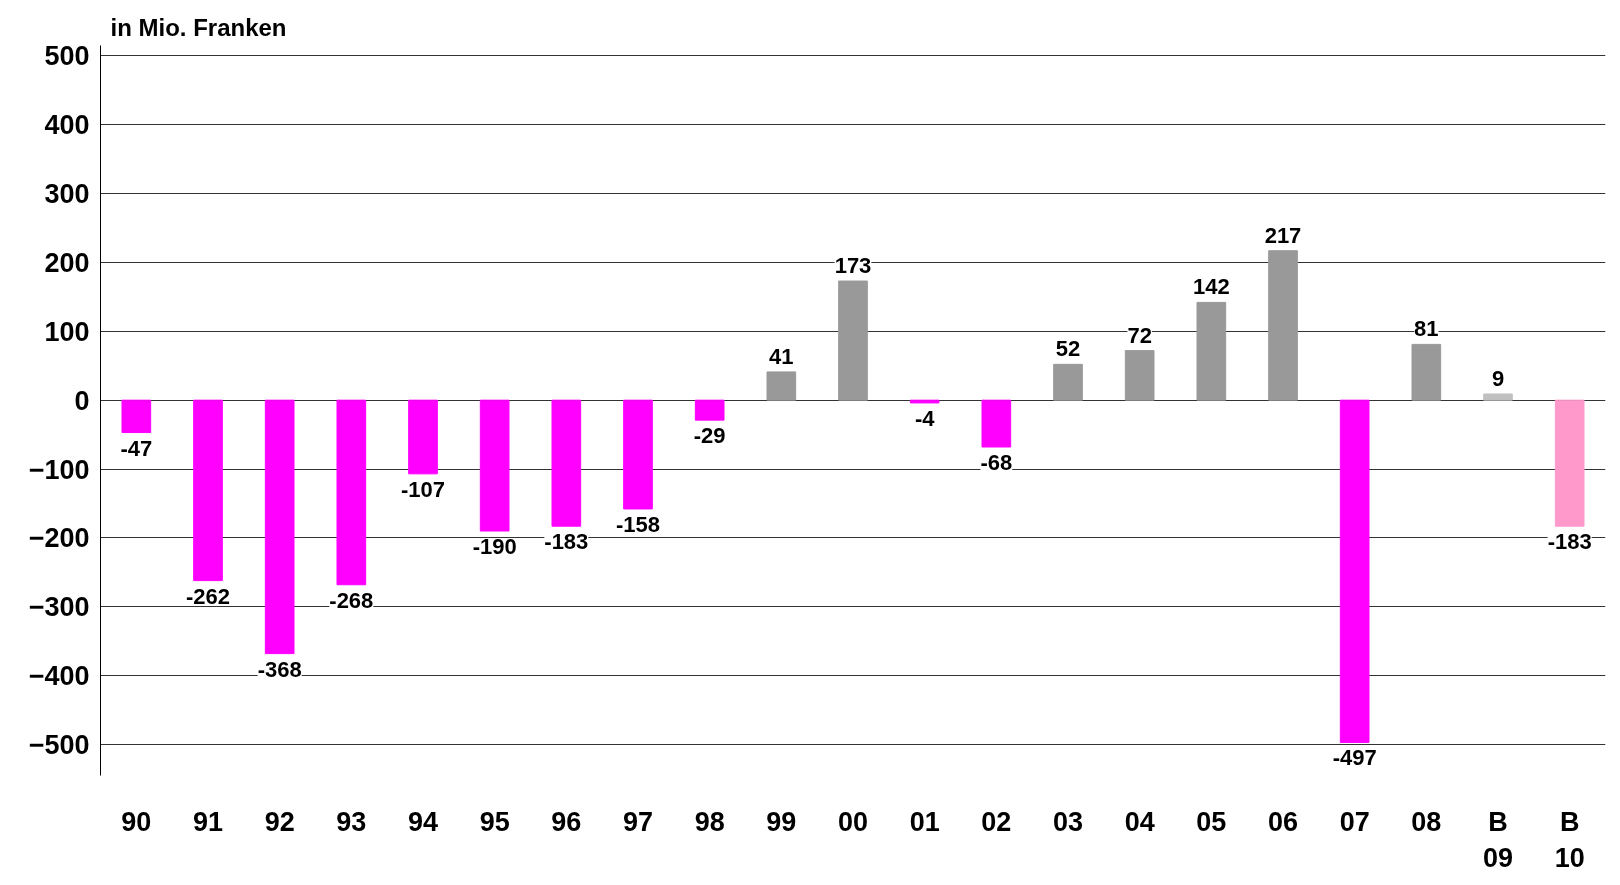 The height and width of the screenshot is (885, 1620). Describe the element at coordinates (59, 538) in the screenshot. I see `y-tick-label: −200` at that location.